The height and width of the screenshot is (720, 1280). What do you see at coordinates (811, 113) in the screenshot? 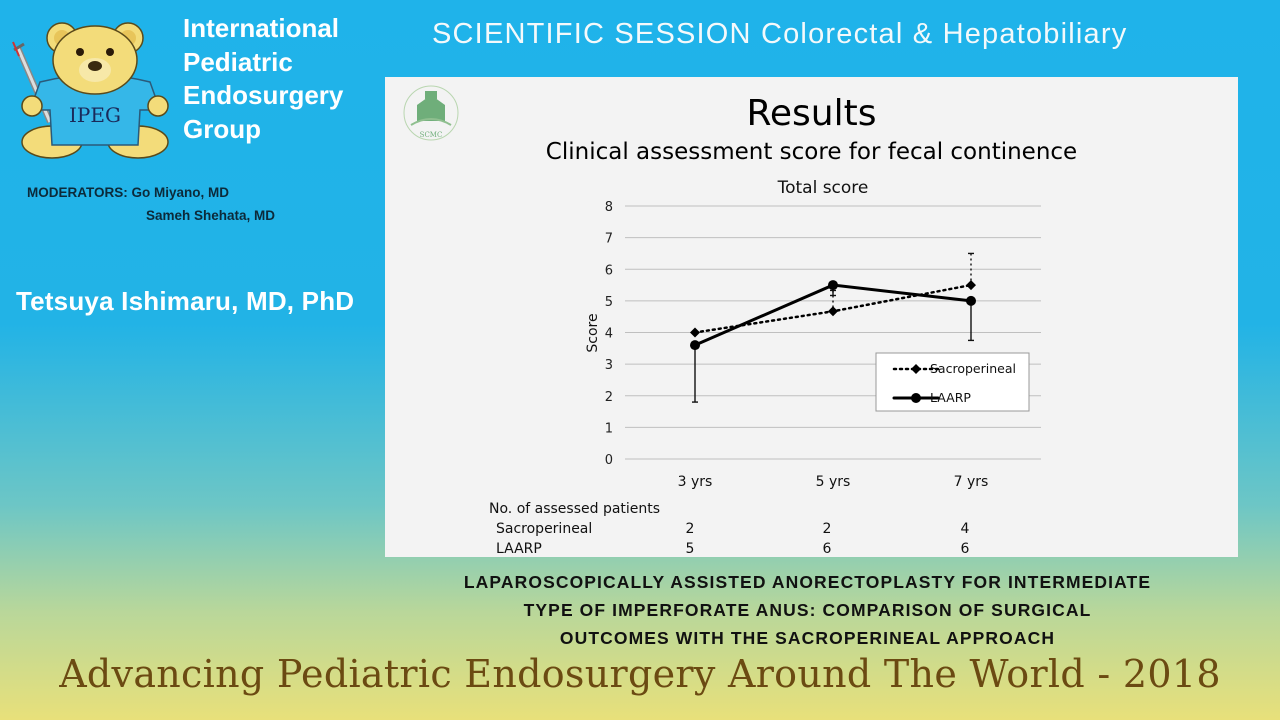
I see `slide-title: Results` at bounding box center [811, 113].